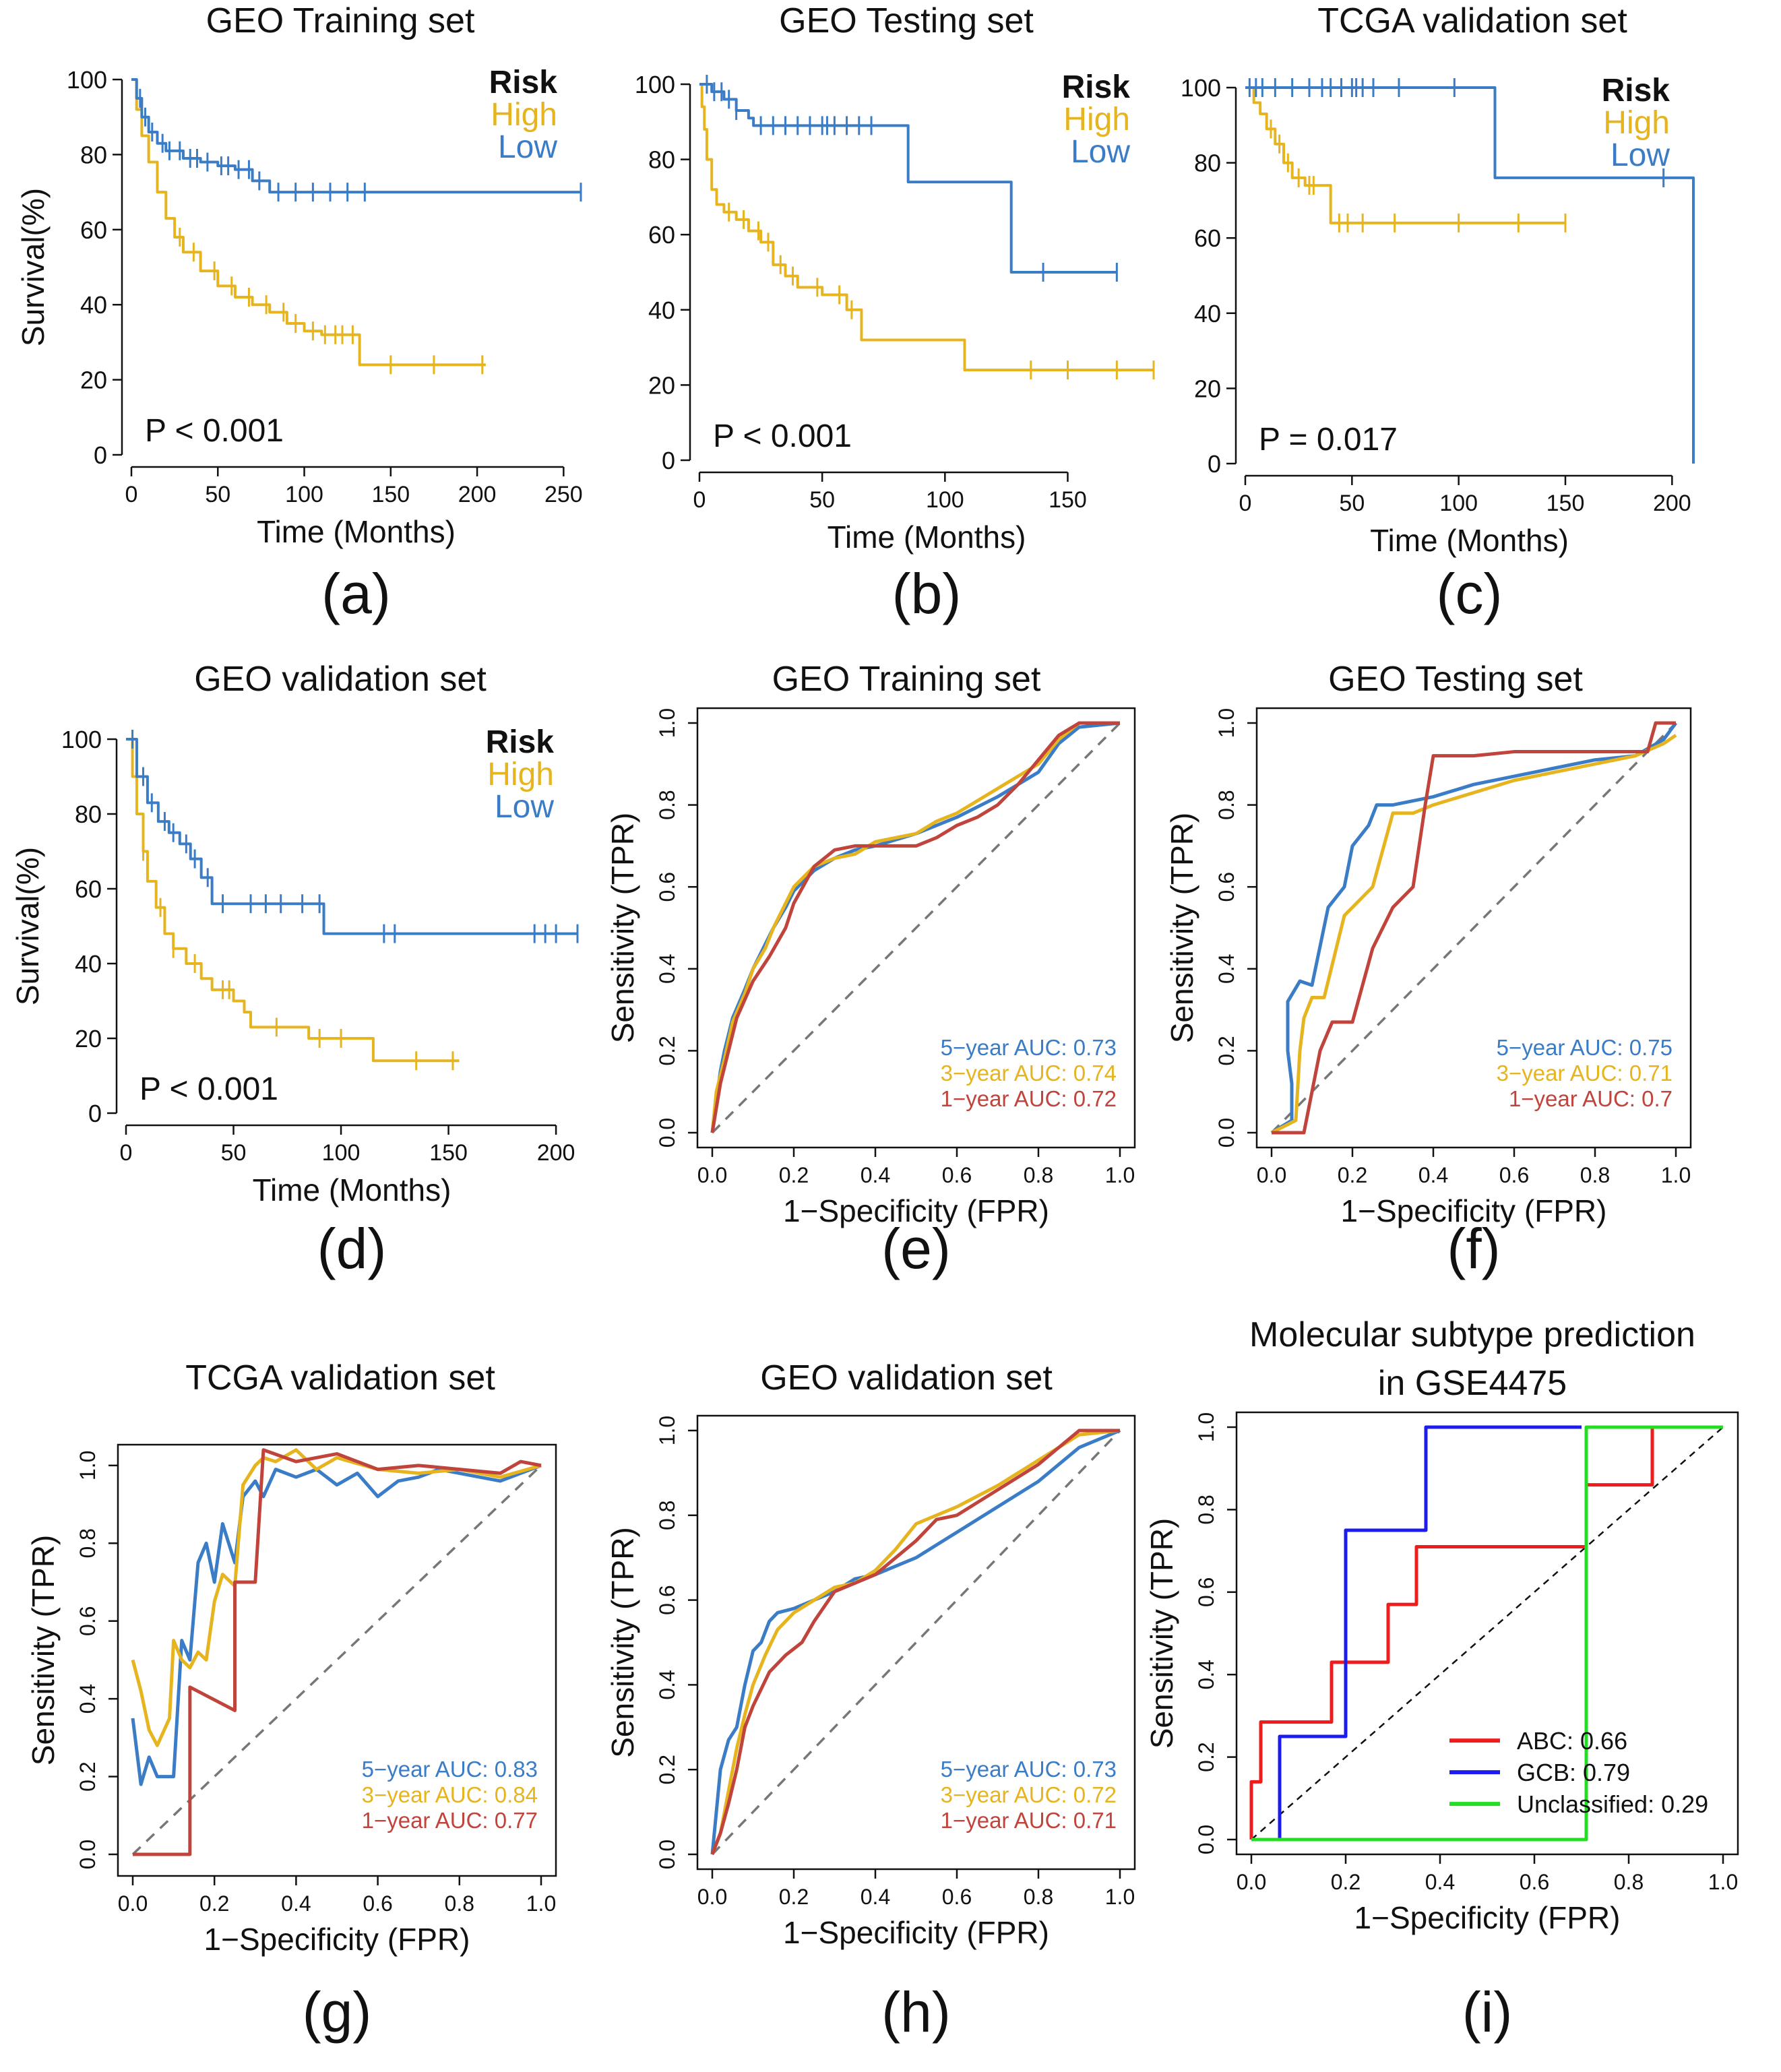 The width and height of the screenshot is (1781, 2072). What do you see at coordinates (1487, 2012) in the screenshot?
I see `panel-label: (i)` at bounding box center [1487, 2012].